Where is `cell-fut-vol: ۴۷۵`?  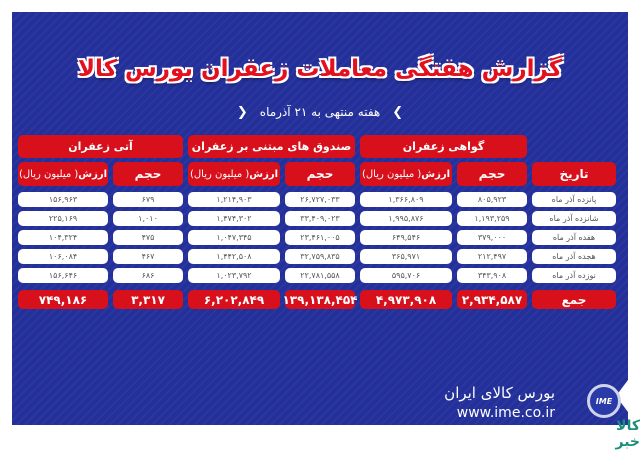 cell-fut-vol: ۴۷۵ is located at coordinates (148, 237).